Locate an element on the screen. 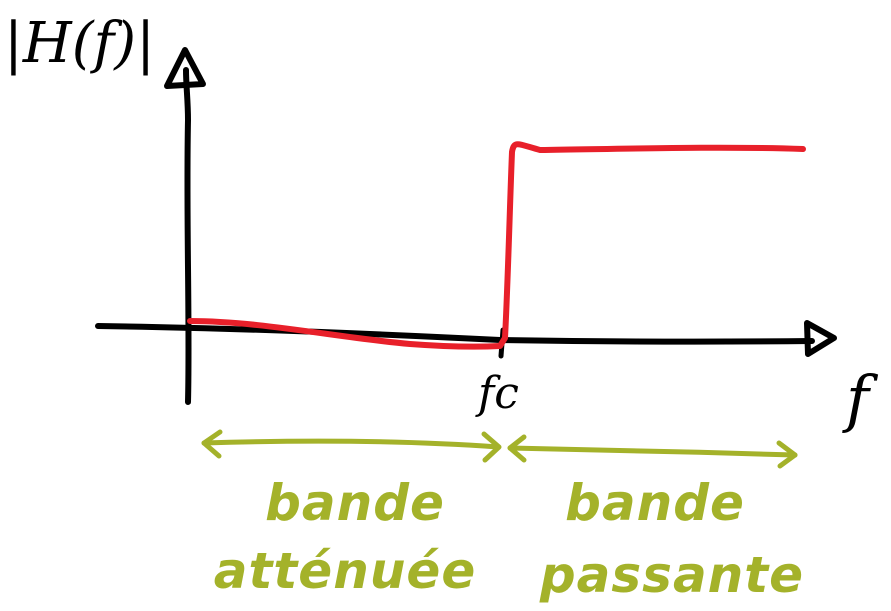 The width and height of the screenshot is (891, 611). stop-band-label-line2: atténuée is located at coordinates (345, 571).